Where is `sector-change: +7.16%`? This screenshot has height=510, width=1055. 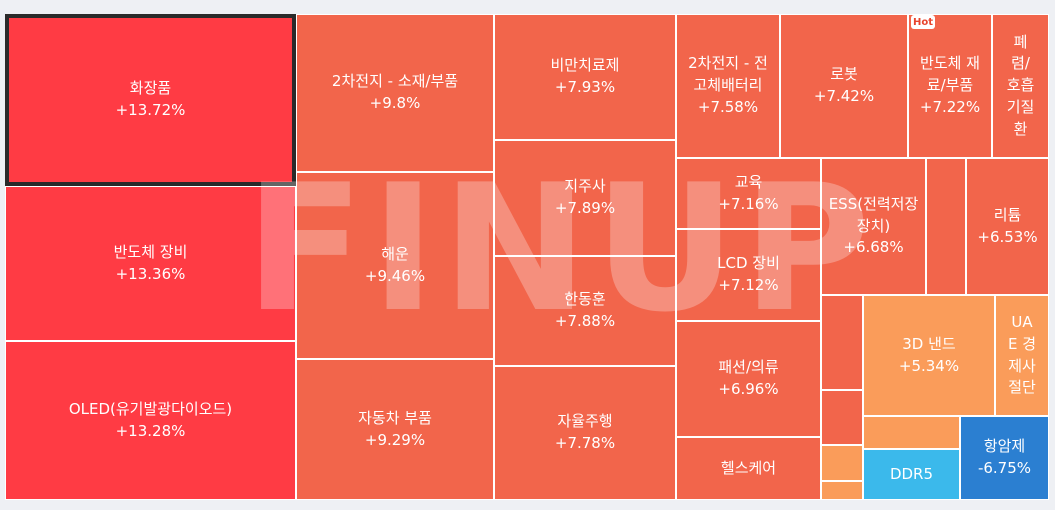 sector-change: +7.16% is located at coordinates (748, 203).